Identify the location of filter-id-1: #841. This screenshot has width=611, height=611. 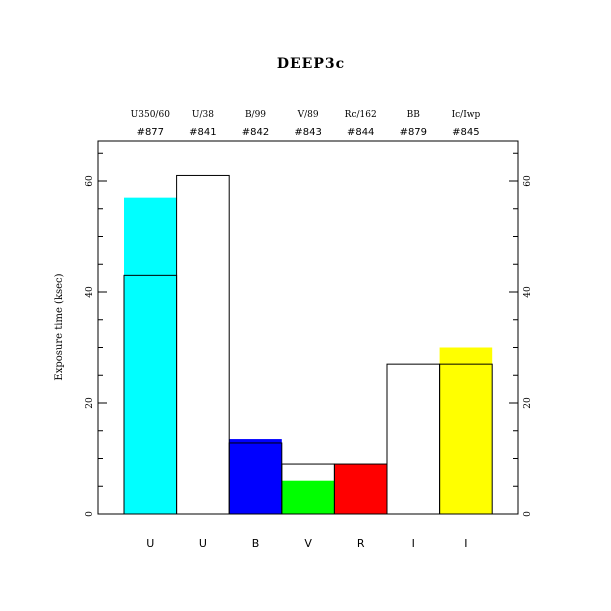
(202, 132).